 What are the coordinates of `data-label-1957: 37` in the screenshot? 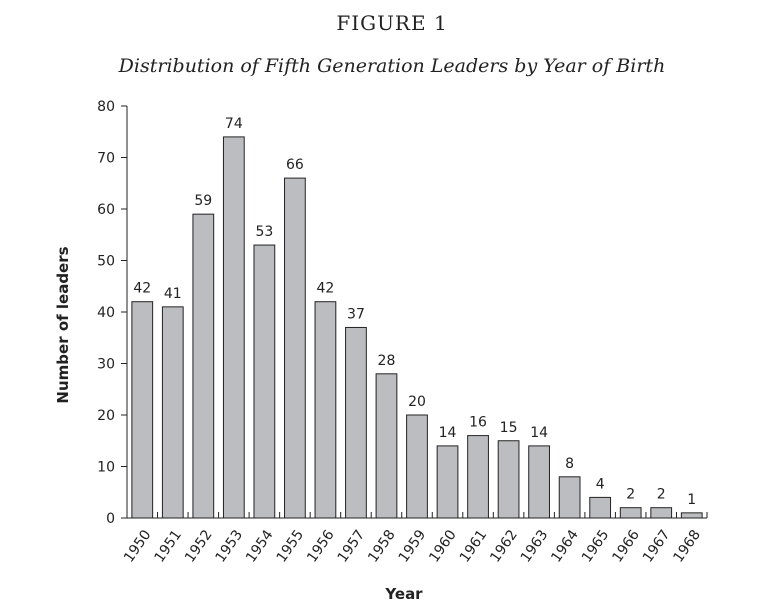 It's located at (356, 314).